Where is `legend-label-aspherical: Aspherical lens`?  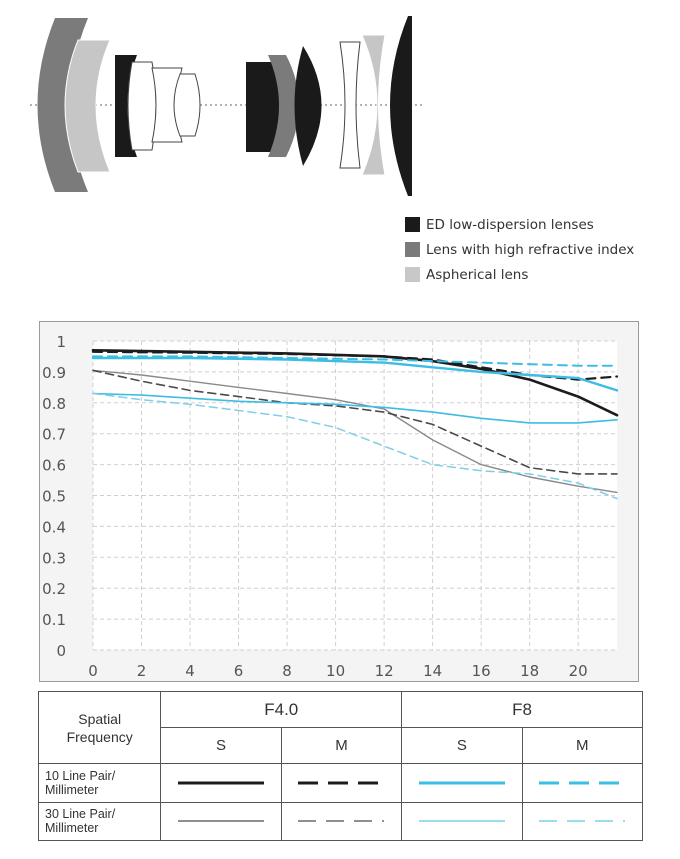
legend-label-aspherical: Aspherical lens is located at coordinates (477, 274).